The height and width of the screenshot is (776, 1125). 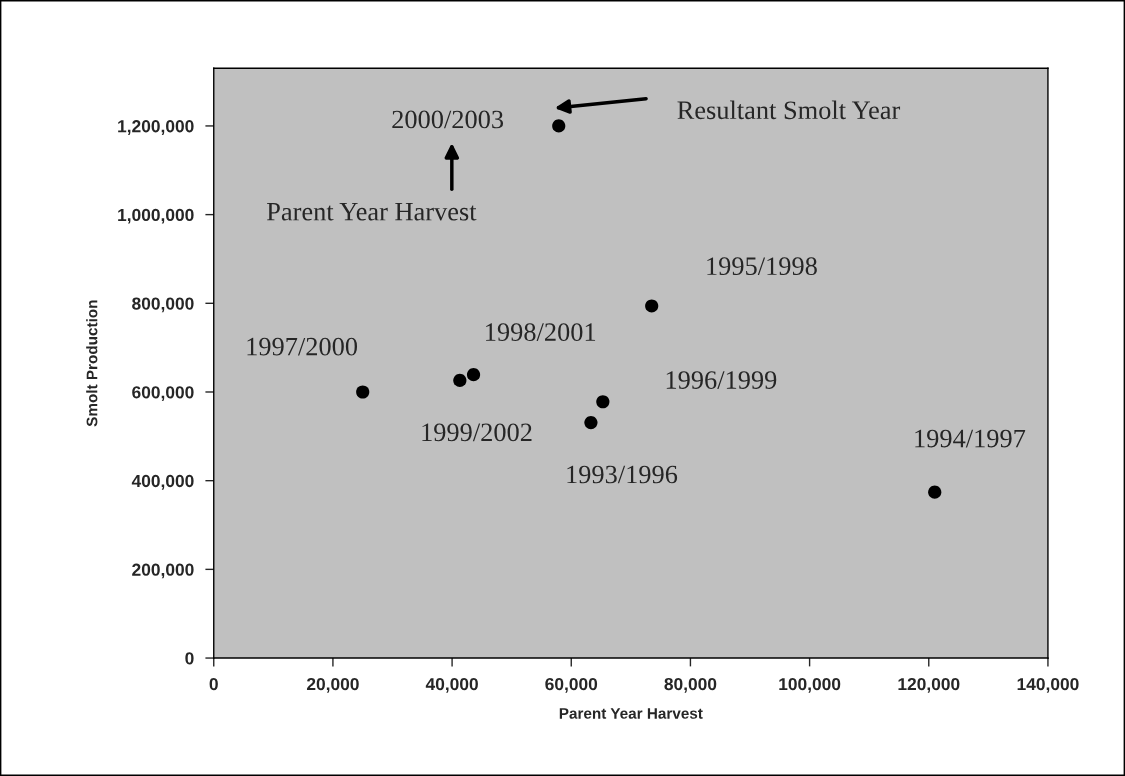 I want to click on y-tick-label: 1,200,000, so click(x=156, y=127).